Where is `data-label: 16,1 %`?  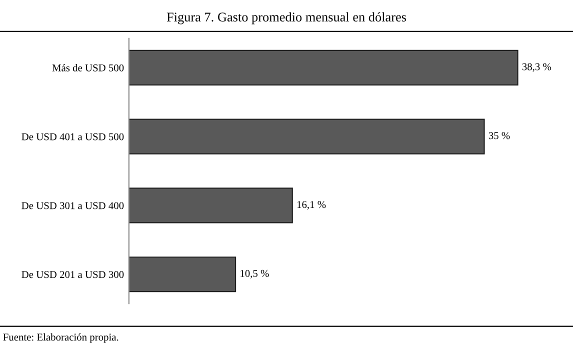
data-label: 16,1 % is located at coordinates (311, 205).